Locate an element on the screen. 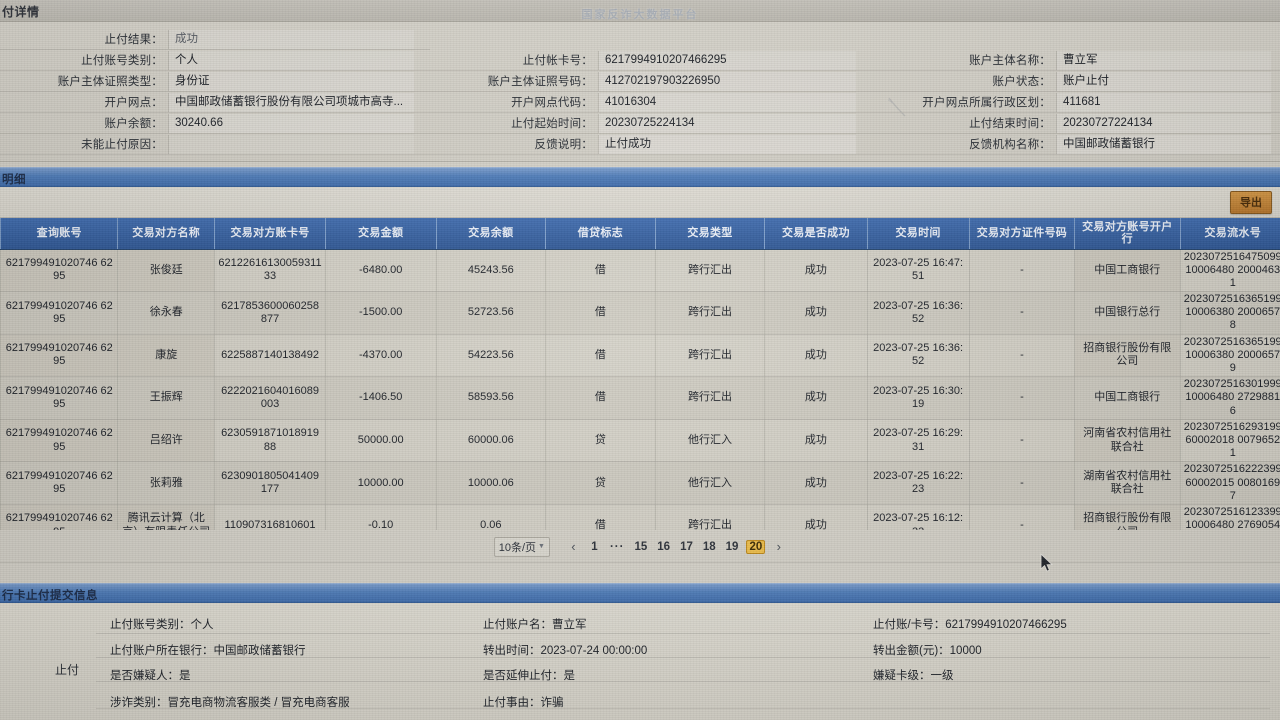 Image resolution: width=1280 pixels, height=720 pixels. col-header-query-account: 查询账号 is located at coordinates (59, 234).